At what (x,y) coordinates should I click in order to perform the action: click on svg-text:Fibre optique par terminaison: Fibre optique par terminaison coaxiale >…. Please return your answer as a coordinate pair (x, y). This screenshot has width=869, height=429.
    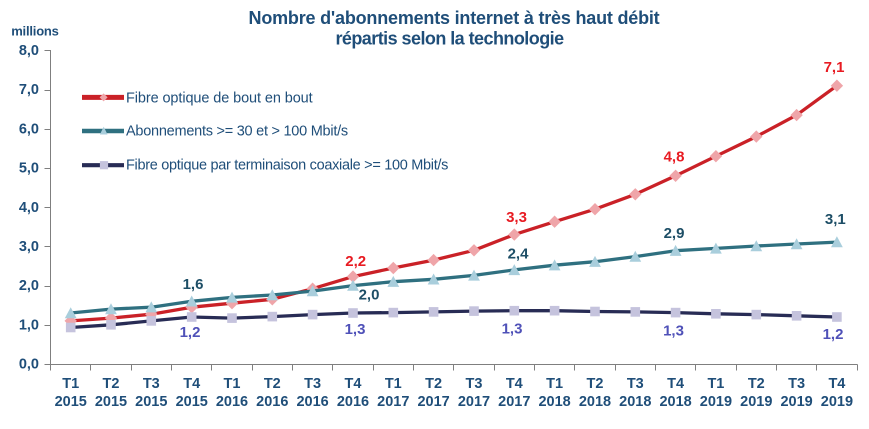
    Looking at the image, I should click on (287, 166).